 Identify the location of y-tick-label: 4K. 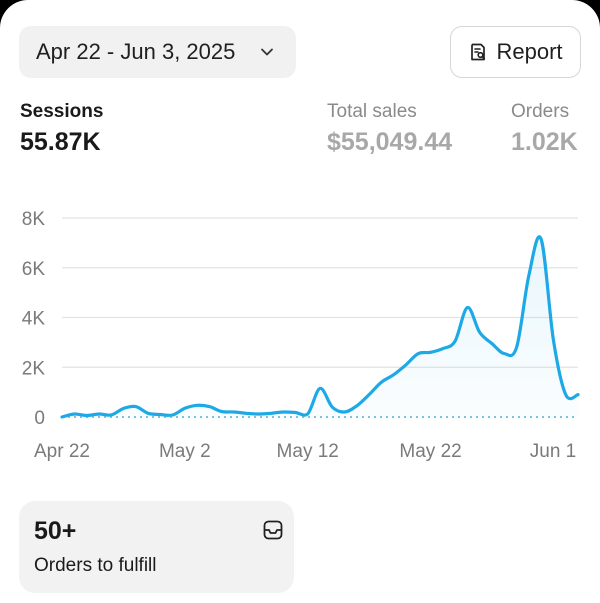
(34, 319).